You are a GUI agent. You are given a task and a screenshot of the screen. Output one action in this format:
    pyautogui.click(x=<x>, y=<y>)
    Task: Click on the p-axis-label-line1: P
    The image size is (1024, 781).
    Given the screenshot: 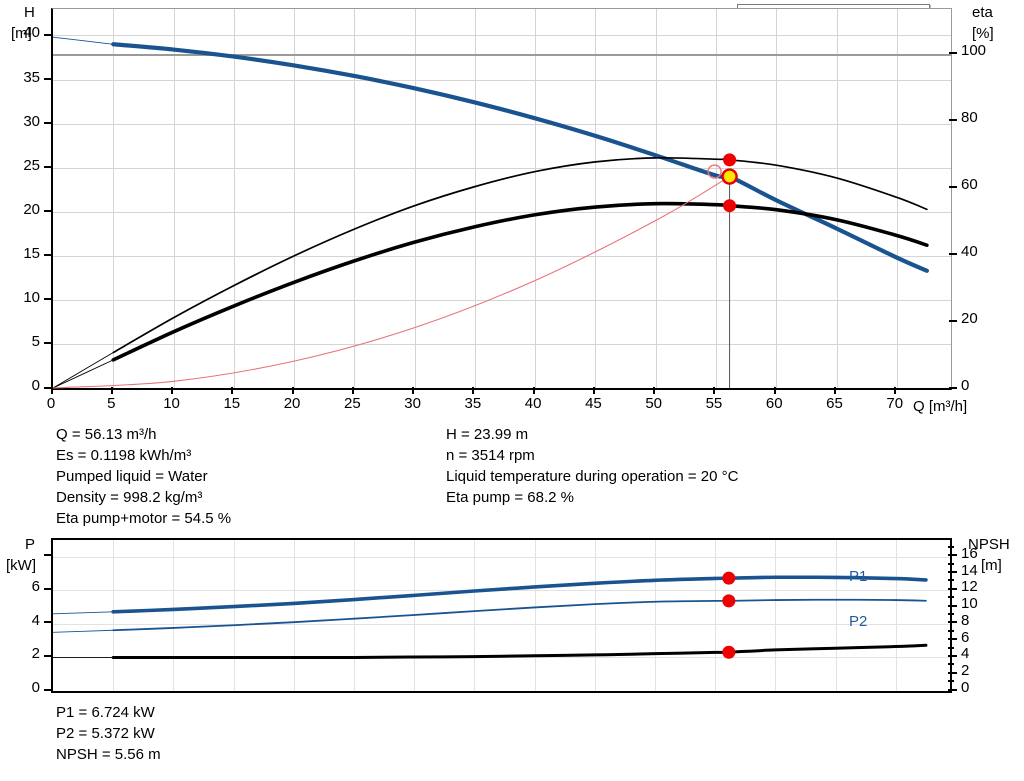 What is the action you would take?
    pyautogui.click(x=30, y=544)
    